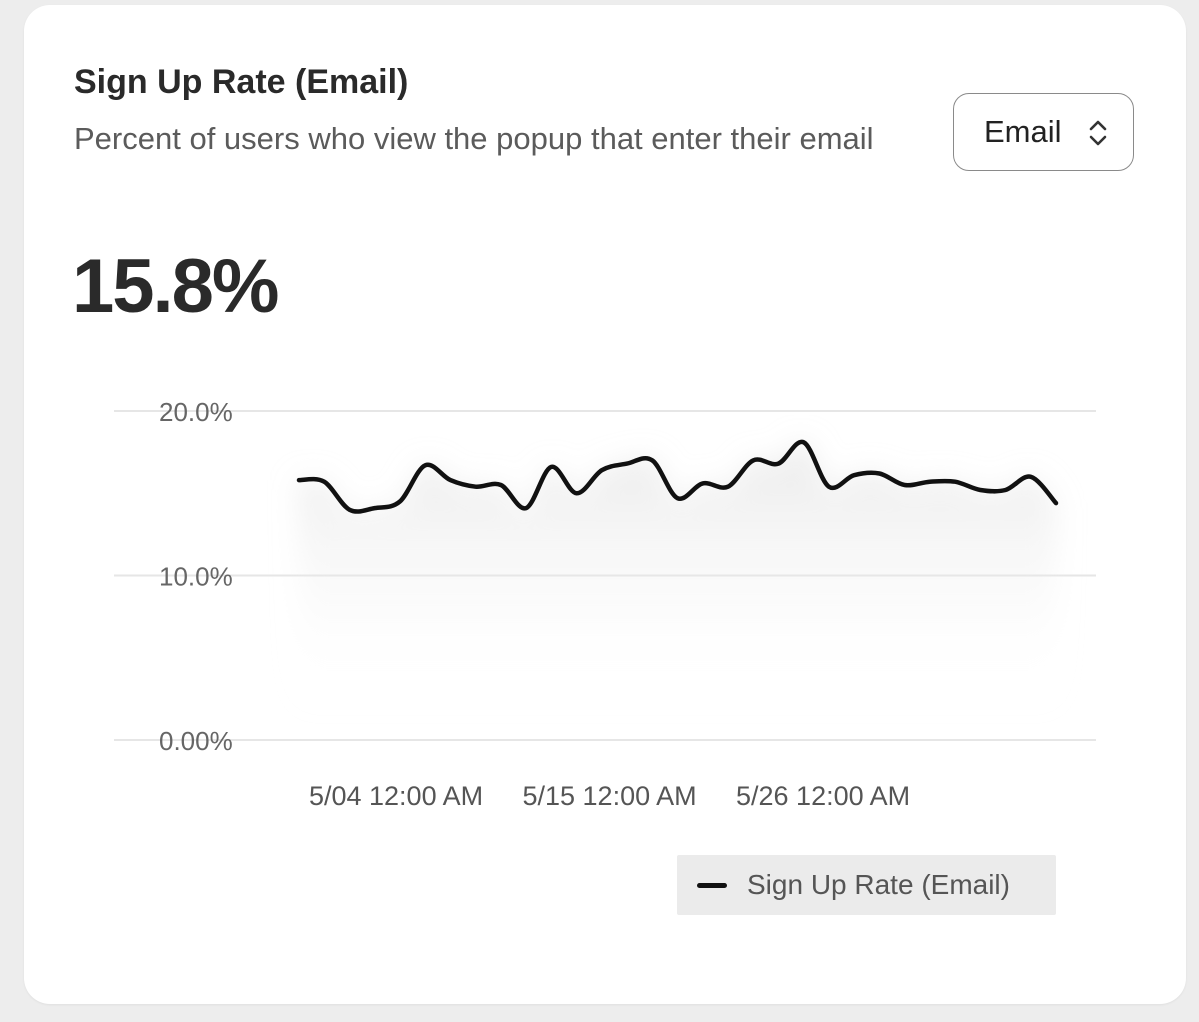 The image size is (1199, 1022). What do you see at coordinates (196, 412) in the screenshot?
I see `y-tick-label: 20.0%` at bounding box center [196, 412].